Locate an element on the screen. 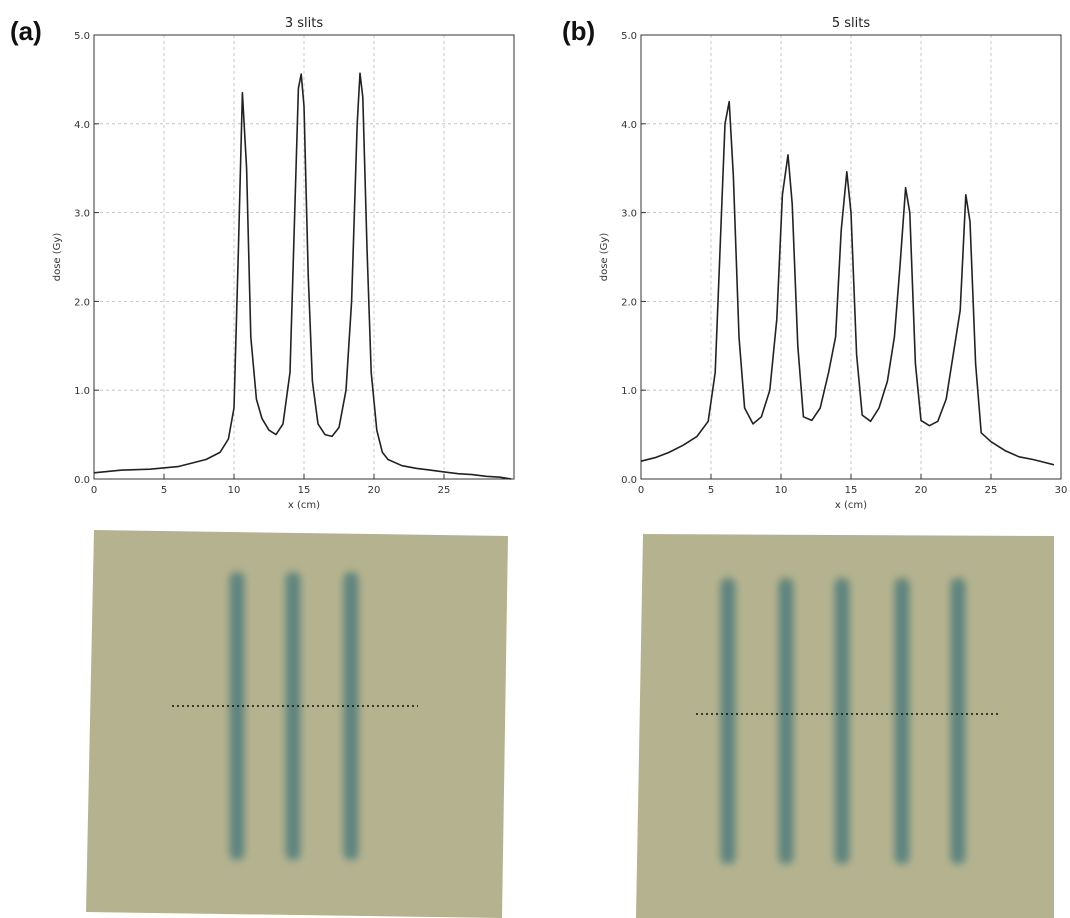  chart-title: 5 slits is located at coordinates (851, 23).